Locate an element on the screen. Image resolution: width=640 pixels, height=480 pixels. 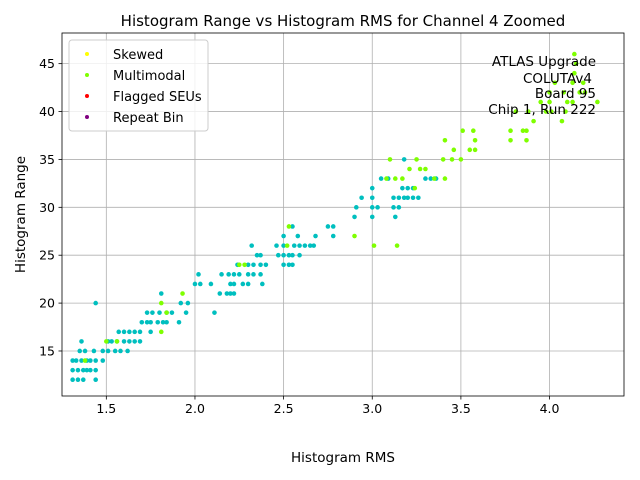
legend-label-multimodal: Multimodal is located at coordinates (149, 76).